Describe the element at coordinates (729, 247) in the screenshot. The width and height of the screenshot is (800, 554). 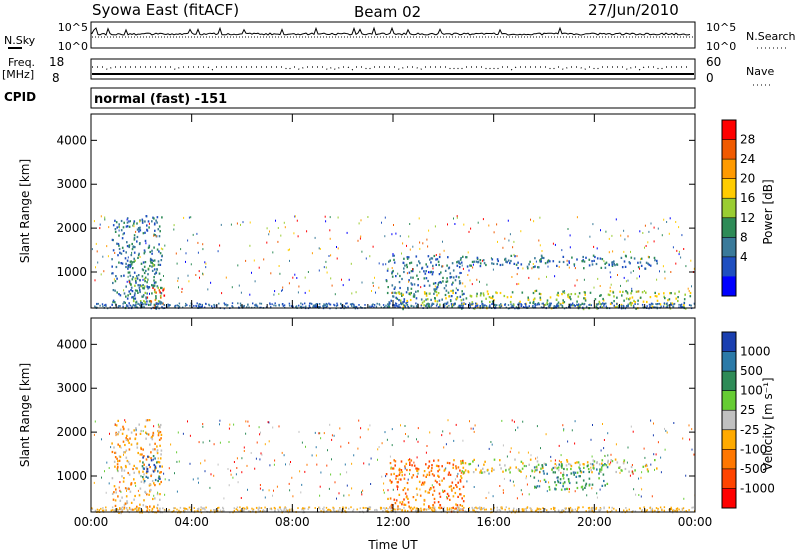
I see `colorbar-segment` at that location.